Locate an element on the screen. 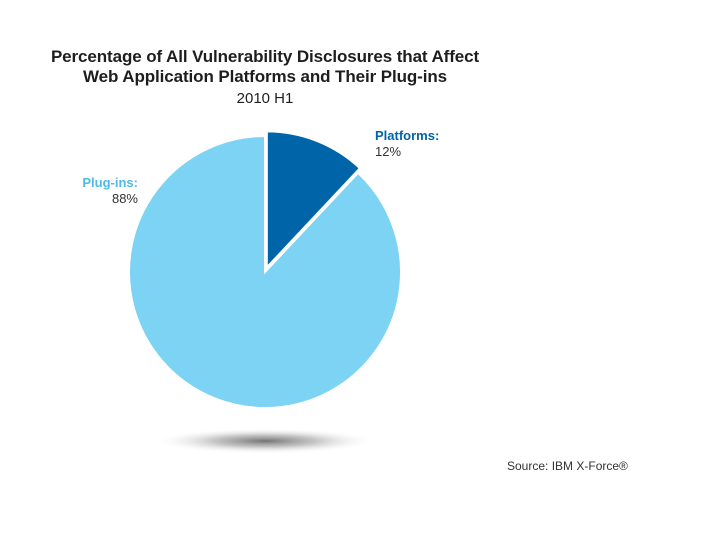  platforms-label: Platforms: 12% is located at coordinates (407, 144).